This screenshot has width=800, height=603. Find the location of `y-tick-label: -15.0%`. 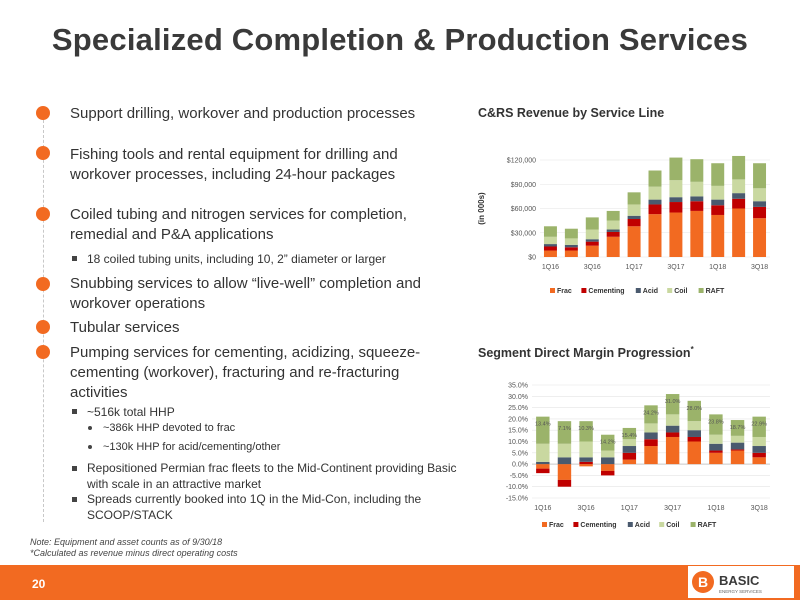

y-tick-label: -15.0% is located at coordinates (517, 499).